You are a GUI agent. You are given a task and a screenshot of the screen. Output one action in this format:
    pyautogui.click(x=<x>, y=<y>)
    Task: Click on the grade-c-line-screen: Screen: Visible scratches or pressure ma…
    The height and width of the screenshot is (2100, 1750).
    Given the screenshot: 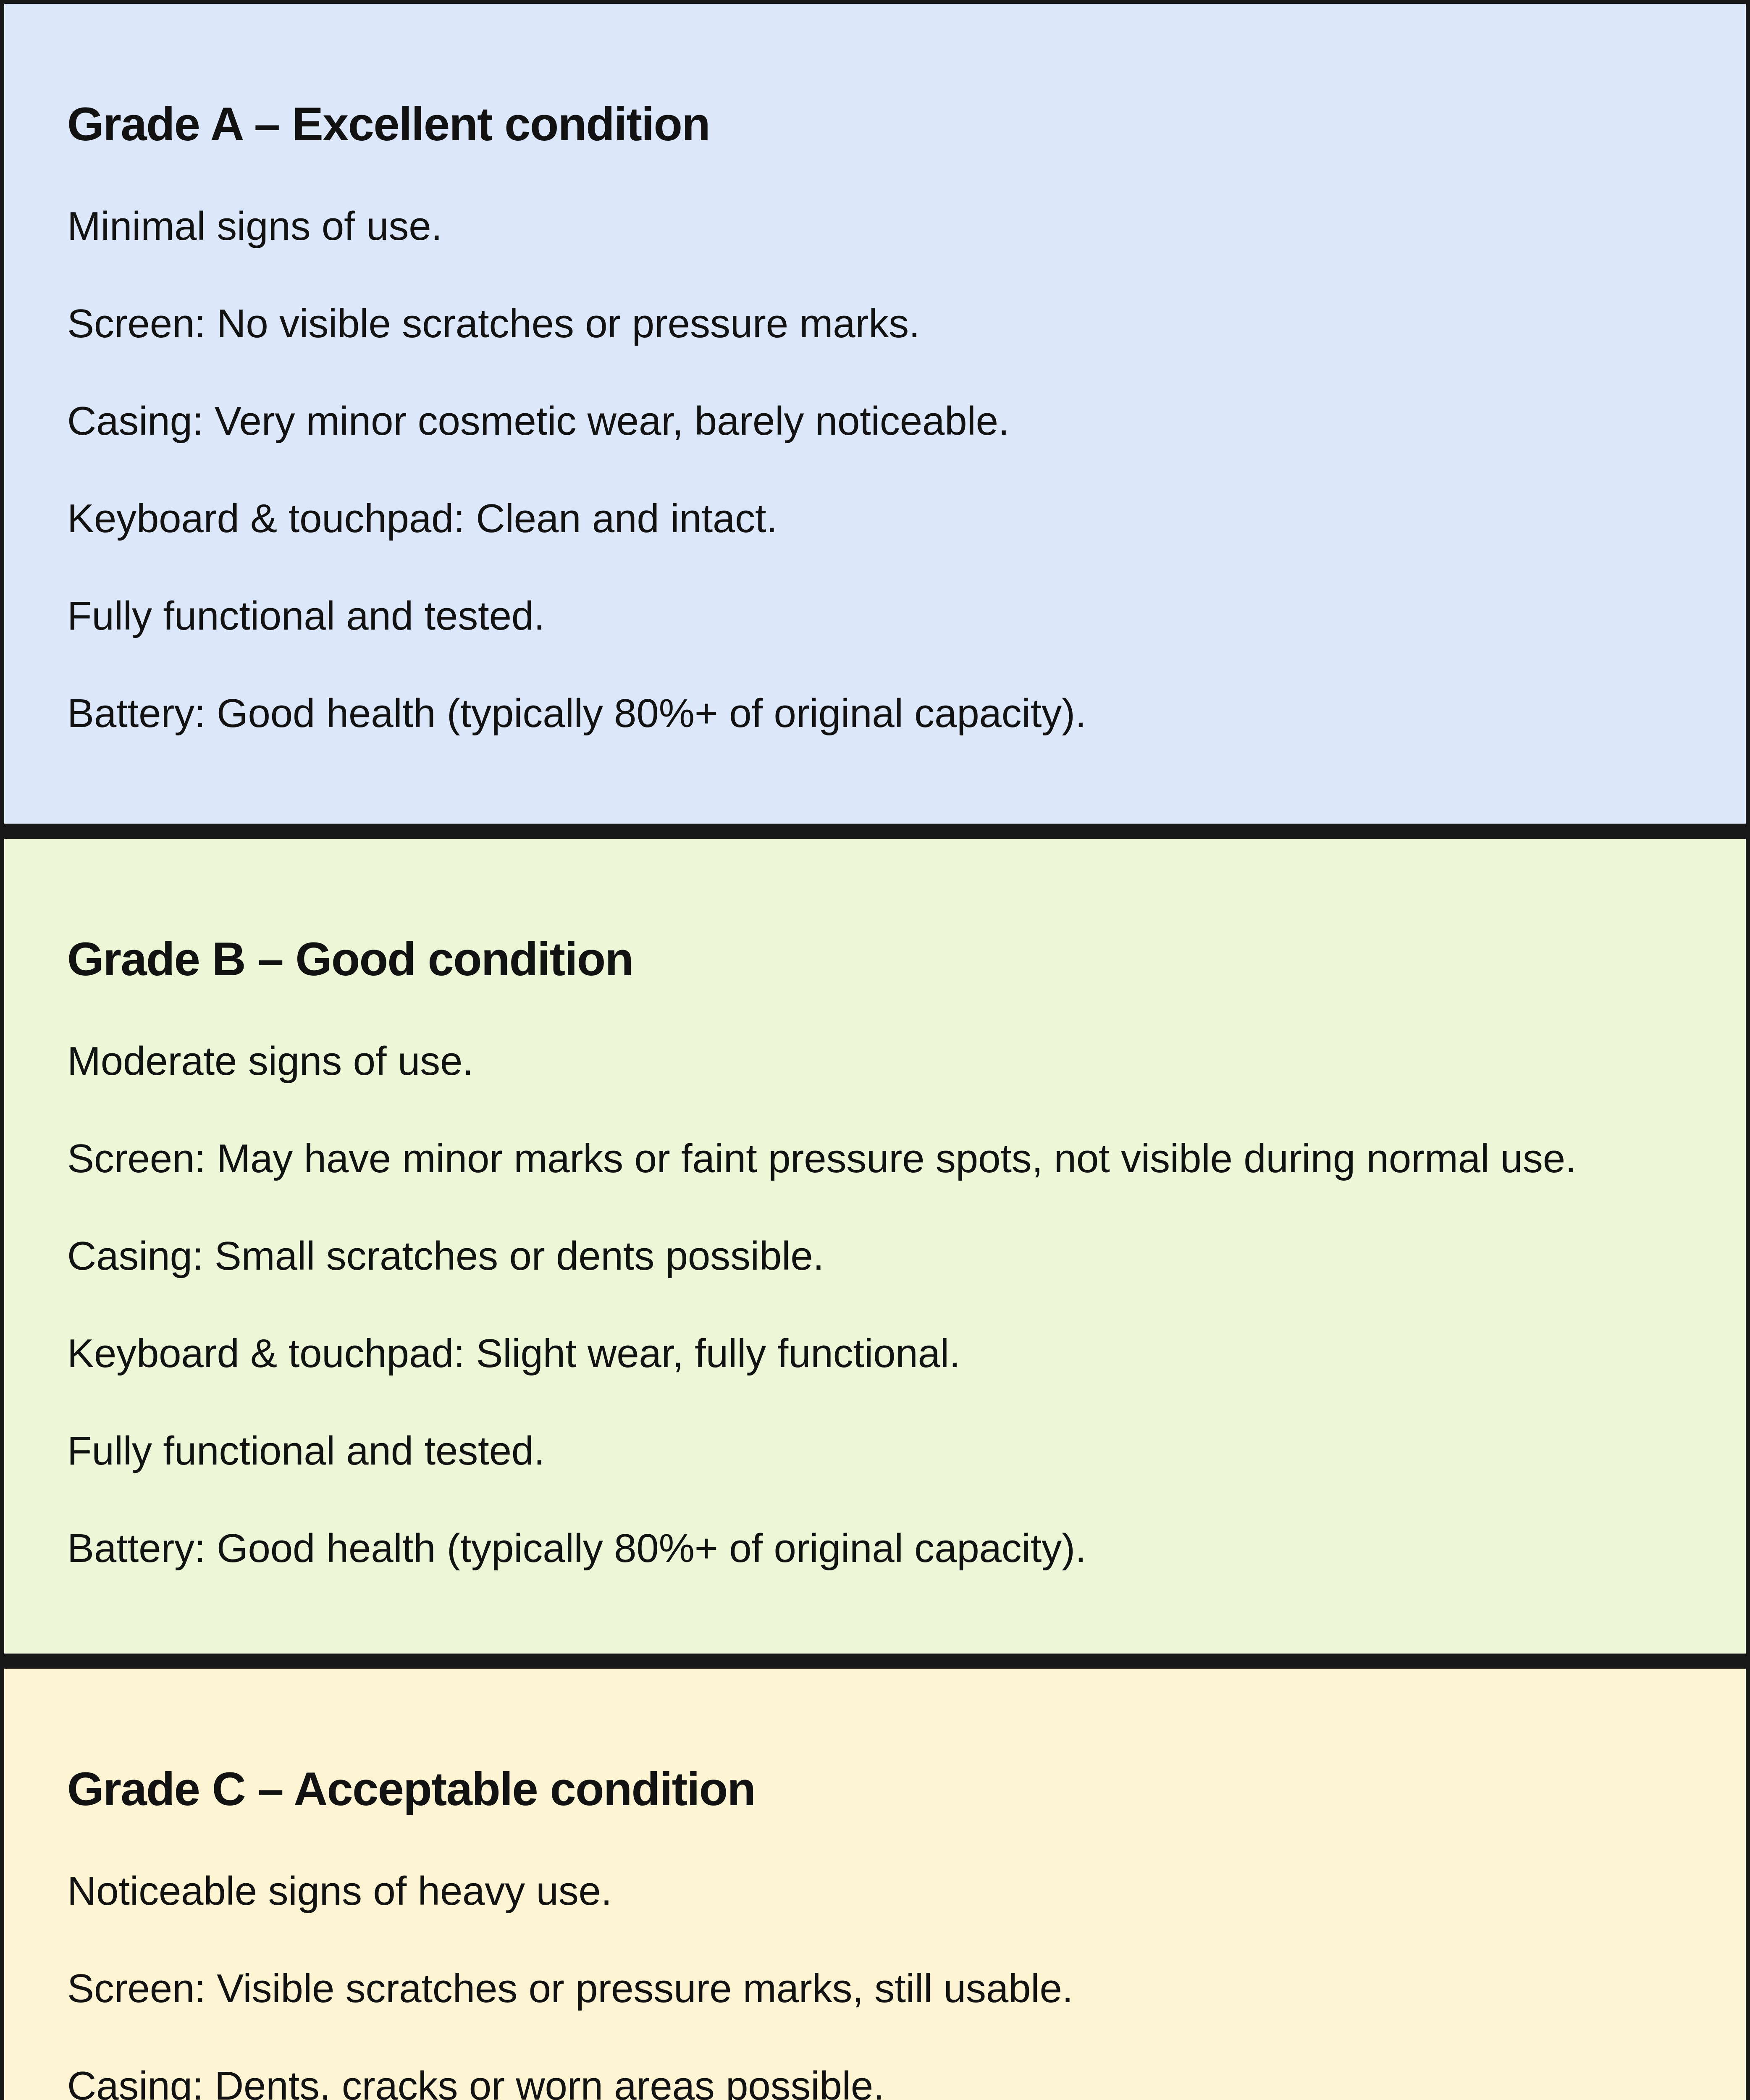 What is the action you would take?
    pyautogui.click(x=570, y=1988)
    